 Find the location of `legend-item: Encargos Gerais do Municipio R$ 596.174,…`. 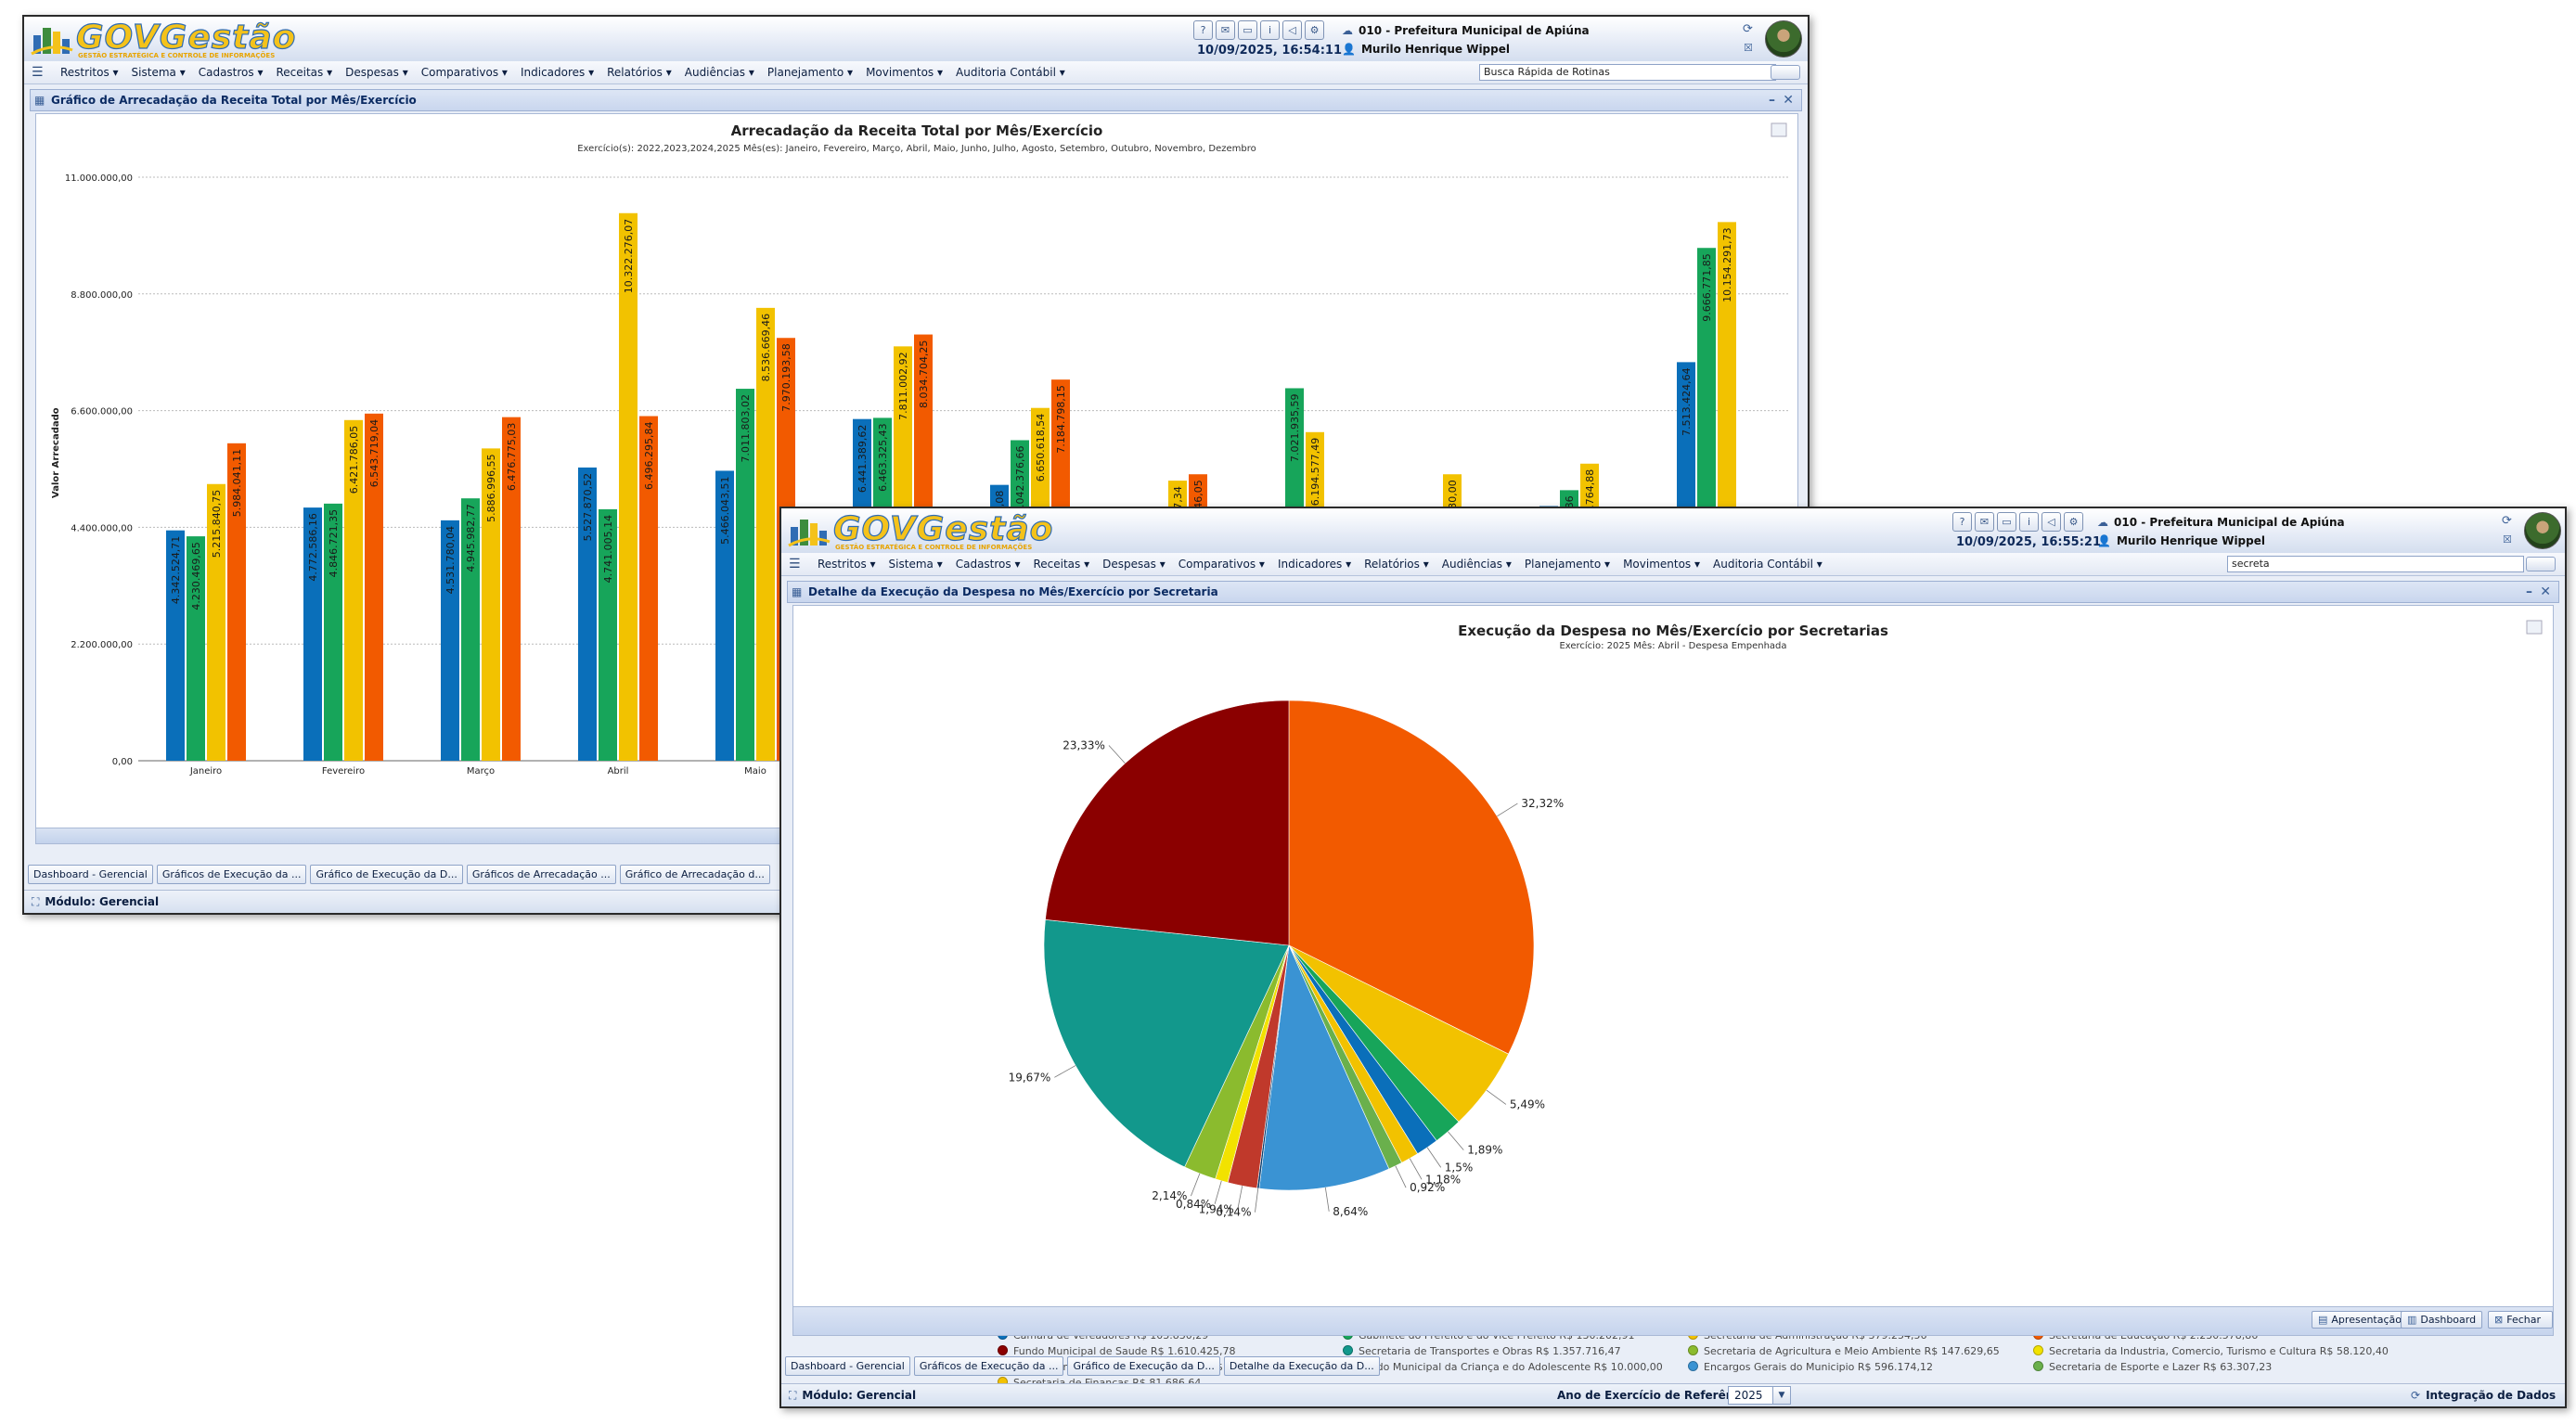

legend-item: Encargos Gerais do Municipio R$ 596.174,… is located at coordinates (1810, 1367).